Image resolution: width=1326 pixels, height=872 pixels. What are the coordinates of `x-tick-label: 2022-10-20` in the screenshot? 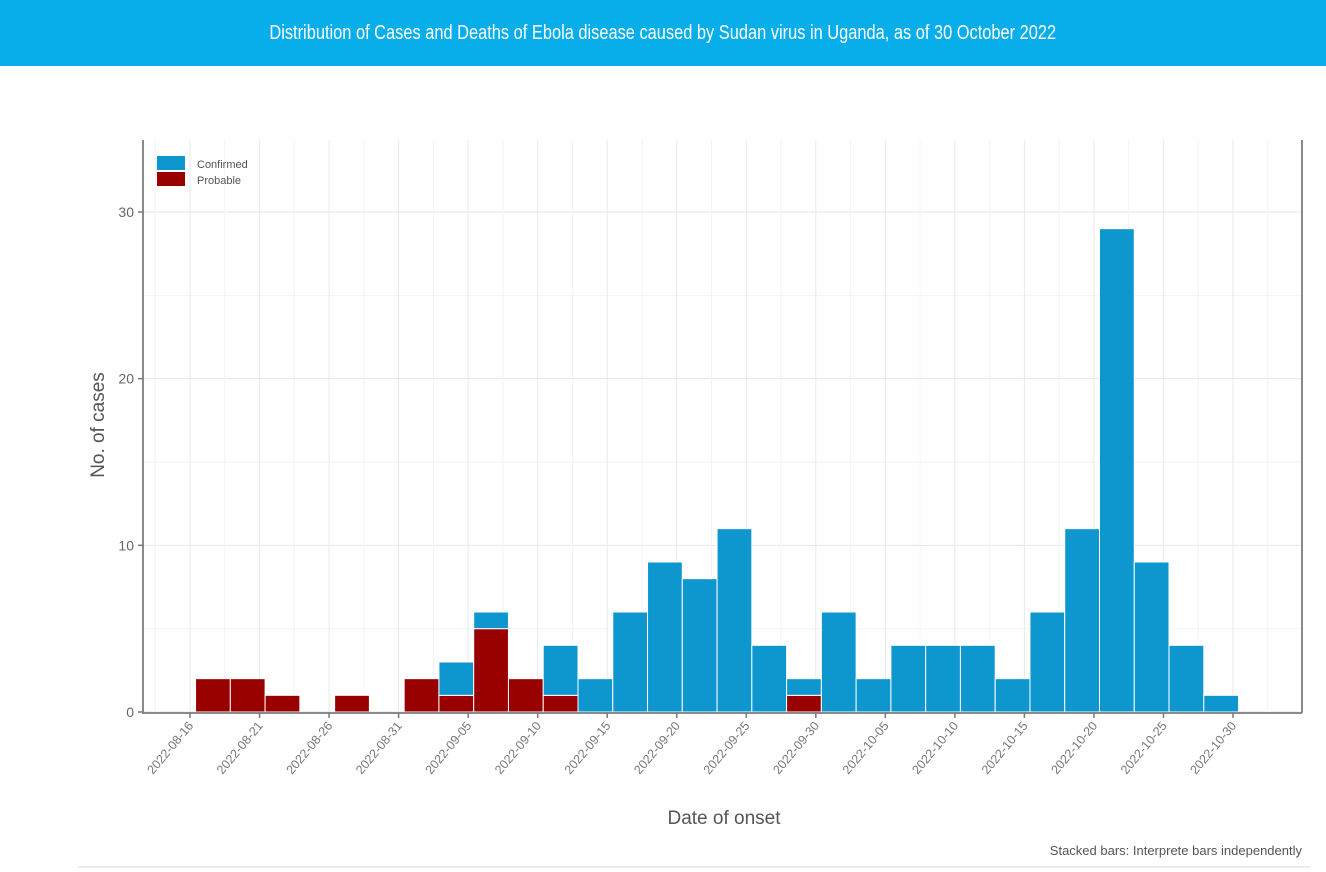 It's located at (1074, 748).